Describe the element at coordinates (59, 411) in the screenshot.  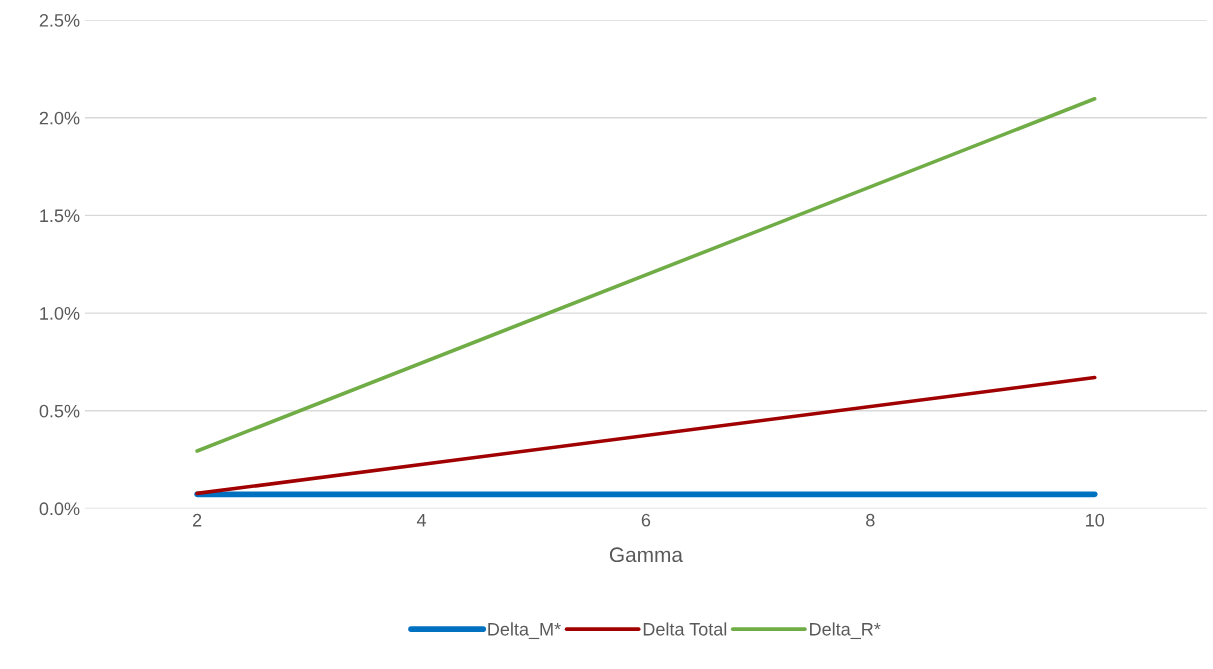
I see `y-tick-label: 0.5%` at that location.